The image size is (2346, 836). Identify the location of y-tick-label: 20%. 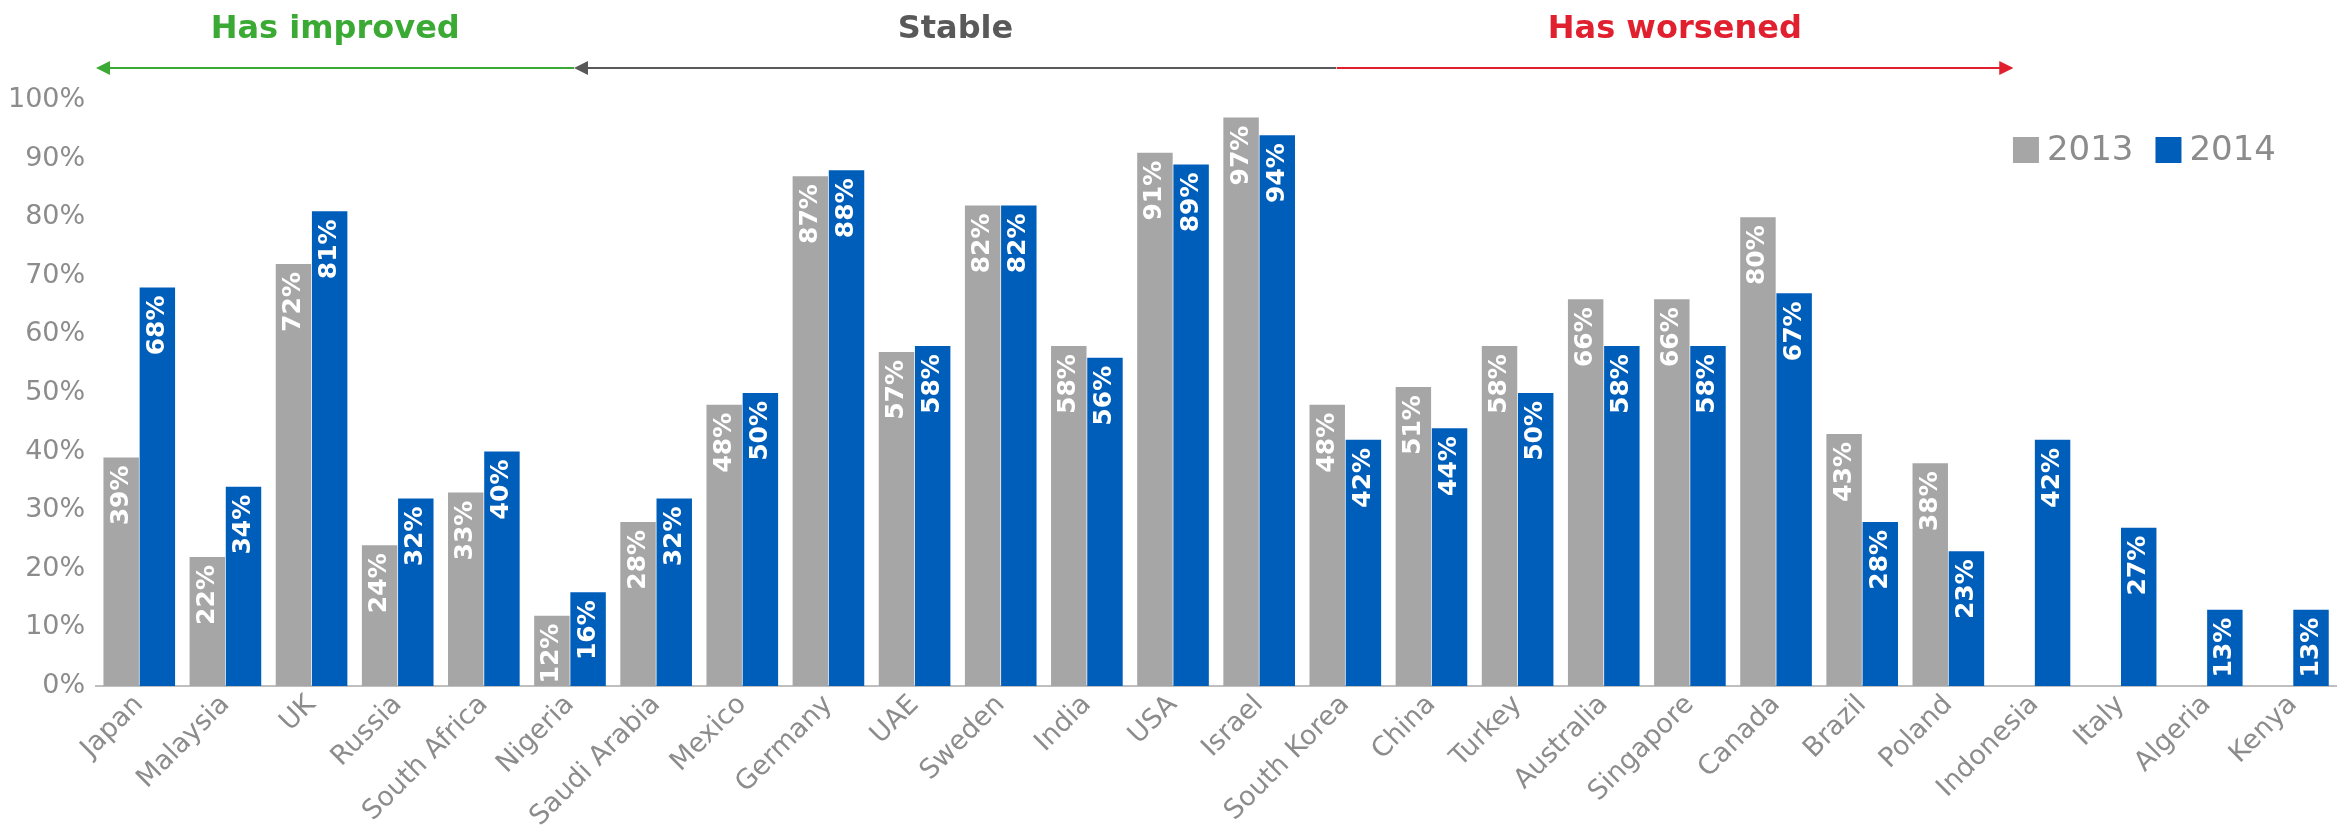
(55, 566).